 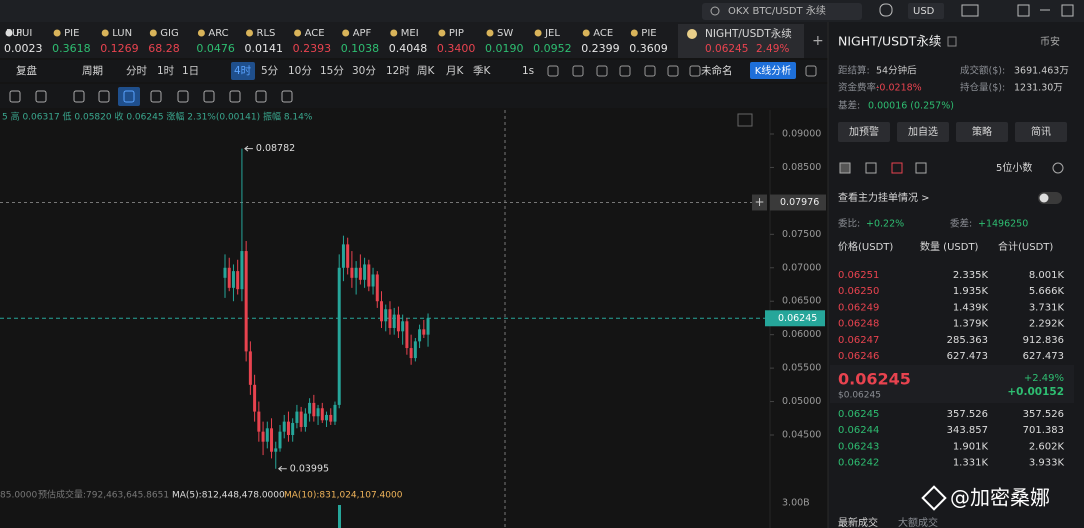 What do you see at coordinates (364, 71) in the screenshot?
I see `interval: 30分` at bounding box center [364, 71].